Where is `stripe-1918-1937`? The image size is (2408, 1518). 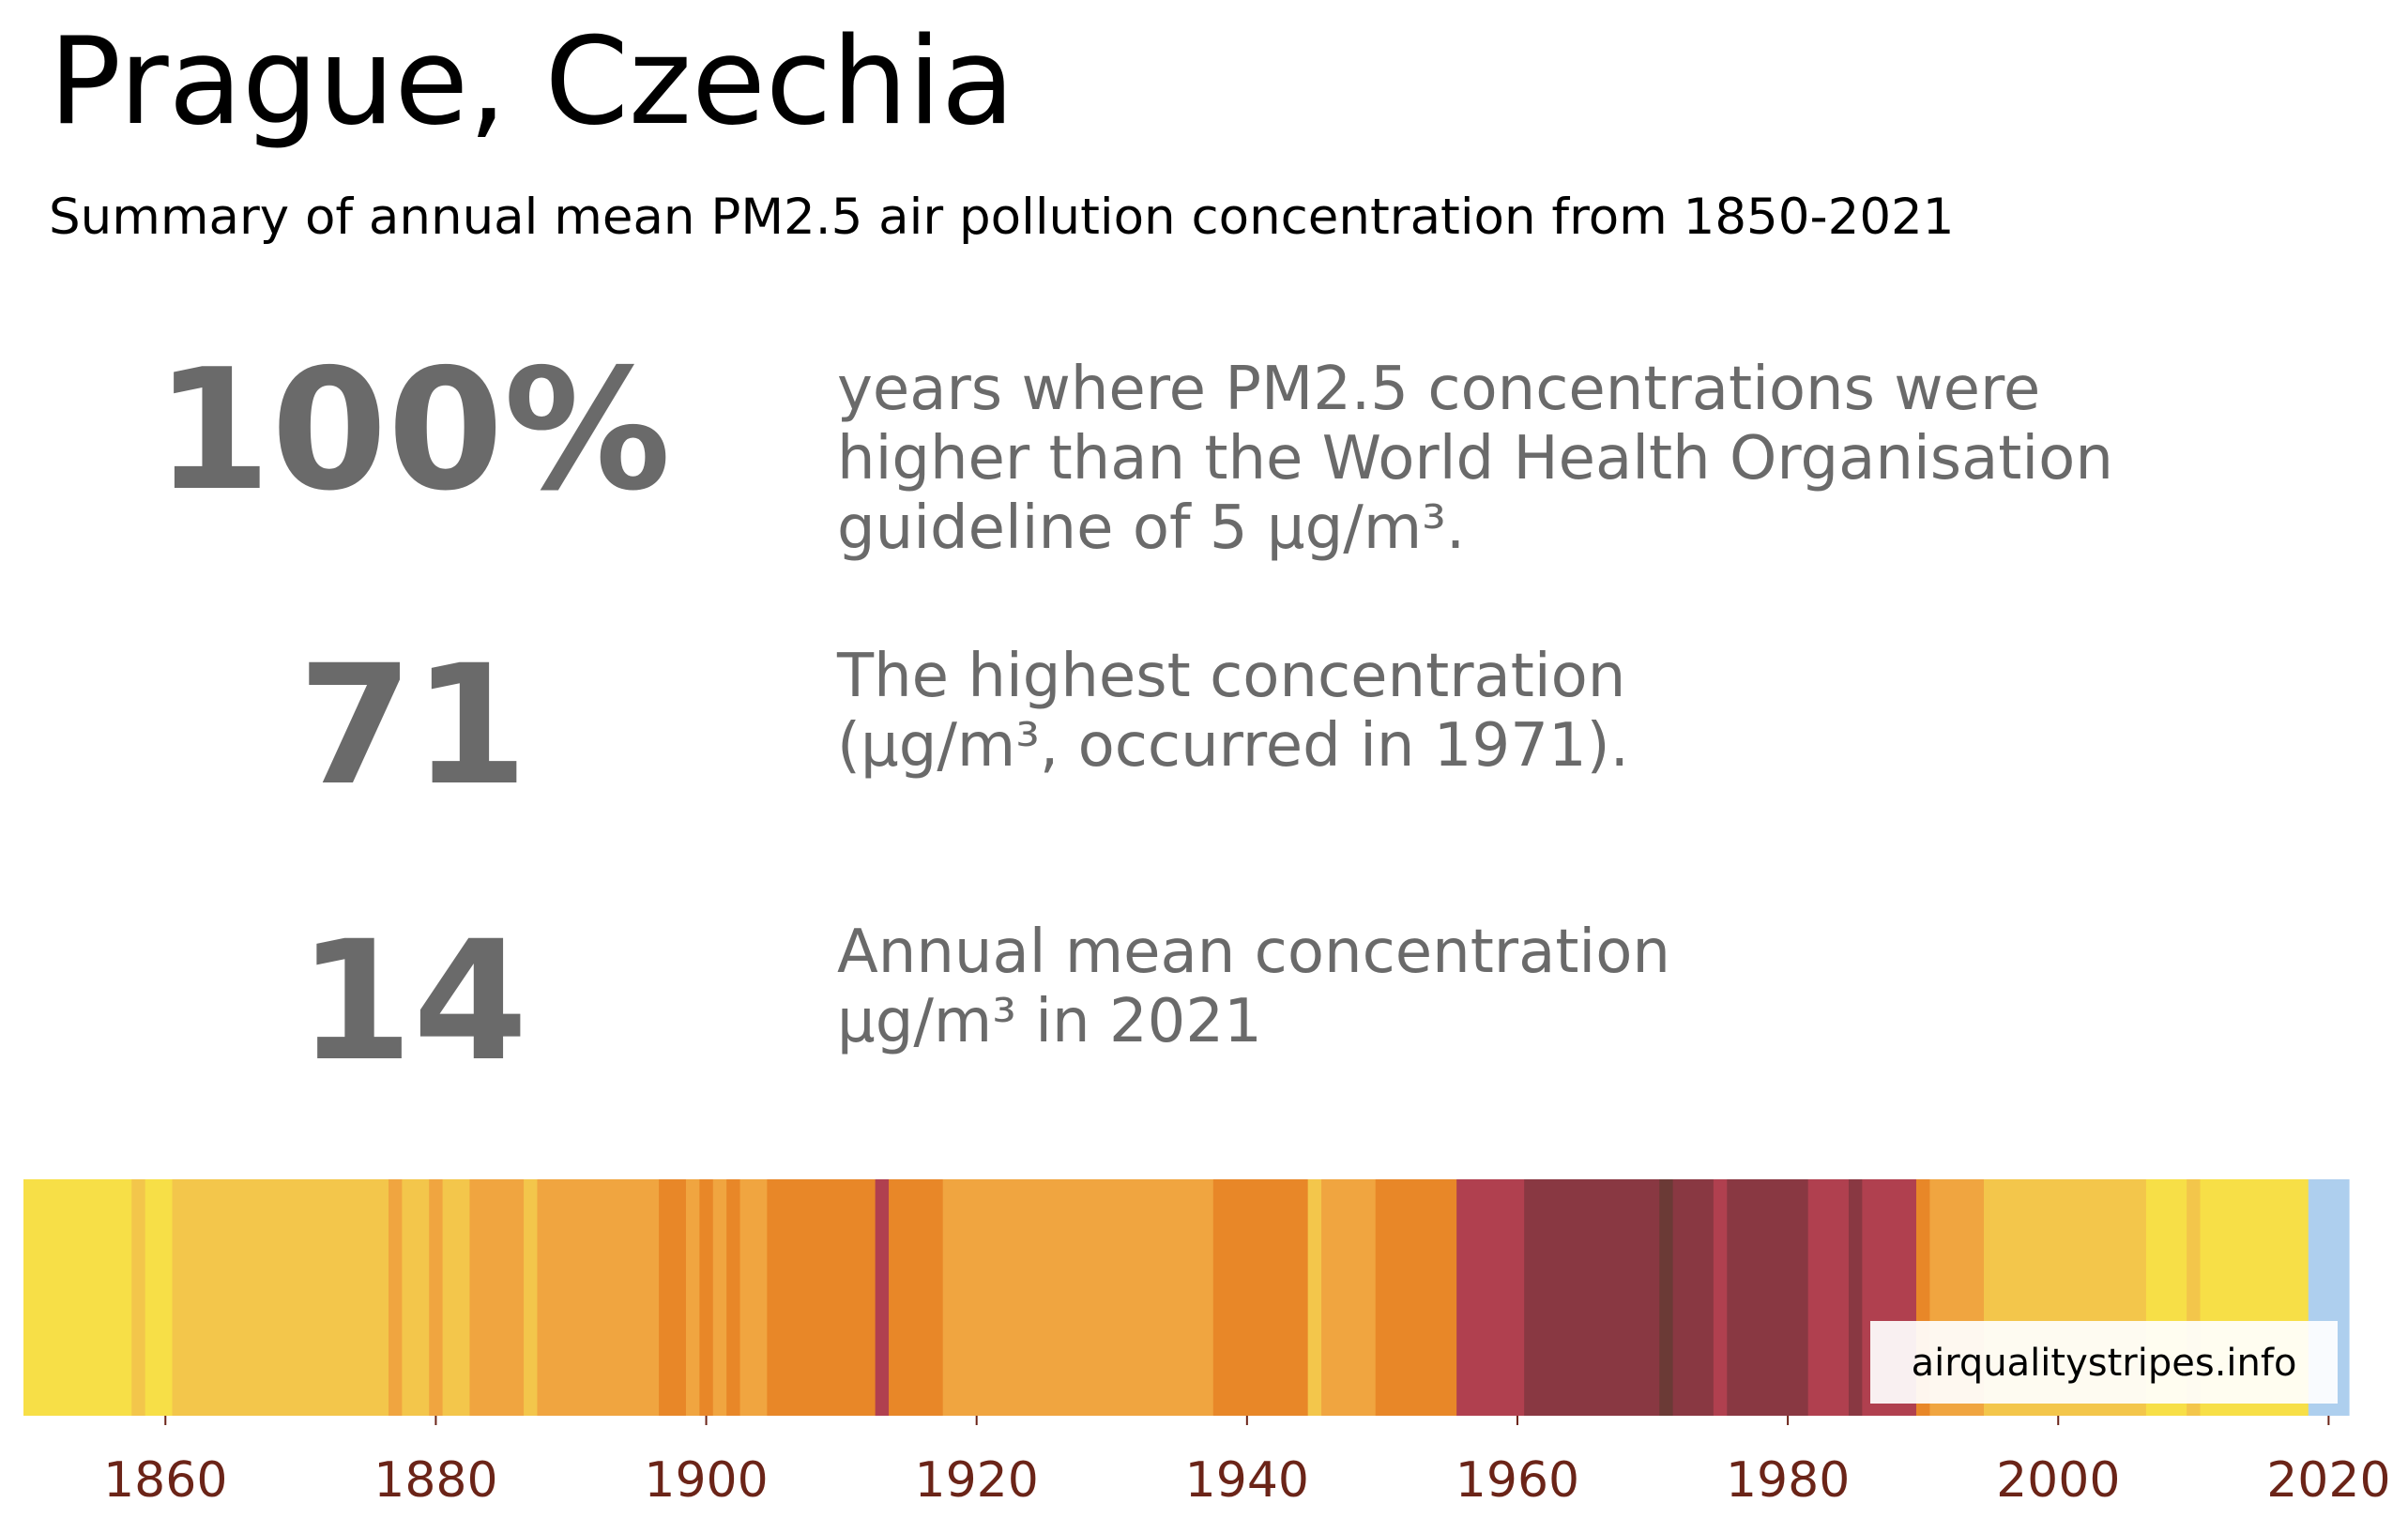
stripe-1918-1937 is located at coordinates (1078, 1297).